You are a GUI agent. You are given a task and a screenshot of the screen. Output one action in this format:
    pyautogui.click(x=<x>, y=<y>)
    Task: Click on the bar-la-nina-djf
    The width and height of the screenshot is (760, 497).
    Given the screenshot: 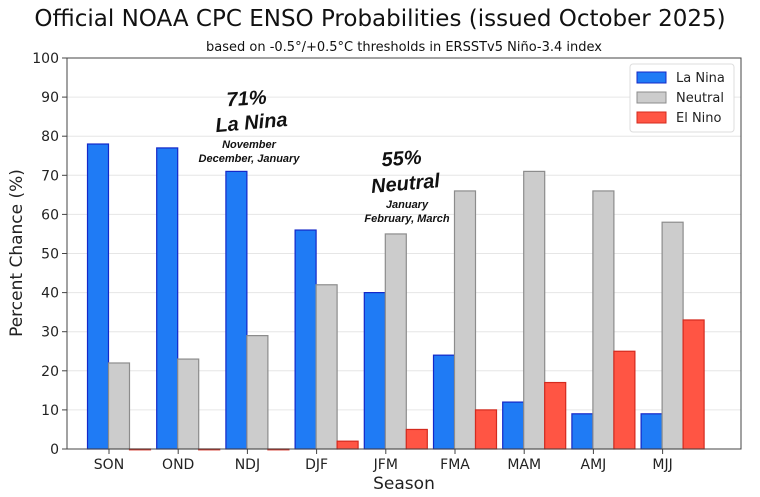 What is the action you would take?
    pyautogui.click(x=305, y=339)
    